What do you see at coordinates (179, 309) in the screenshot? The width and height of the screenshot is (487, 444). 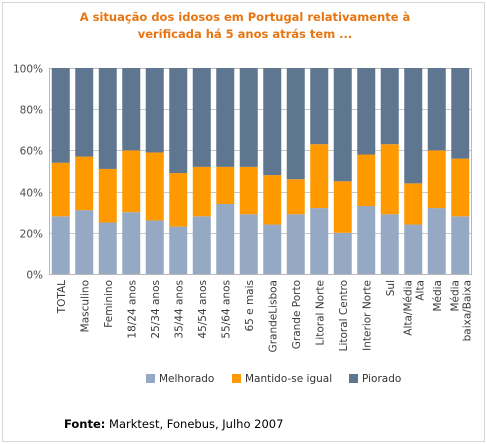 I see `x-tick-label: 35/44 anos` at bounding box center [179, 309].